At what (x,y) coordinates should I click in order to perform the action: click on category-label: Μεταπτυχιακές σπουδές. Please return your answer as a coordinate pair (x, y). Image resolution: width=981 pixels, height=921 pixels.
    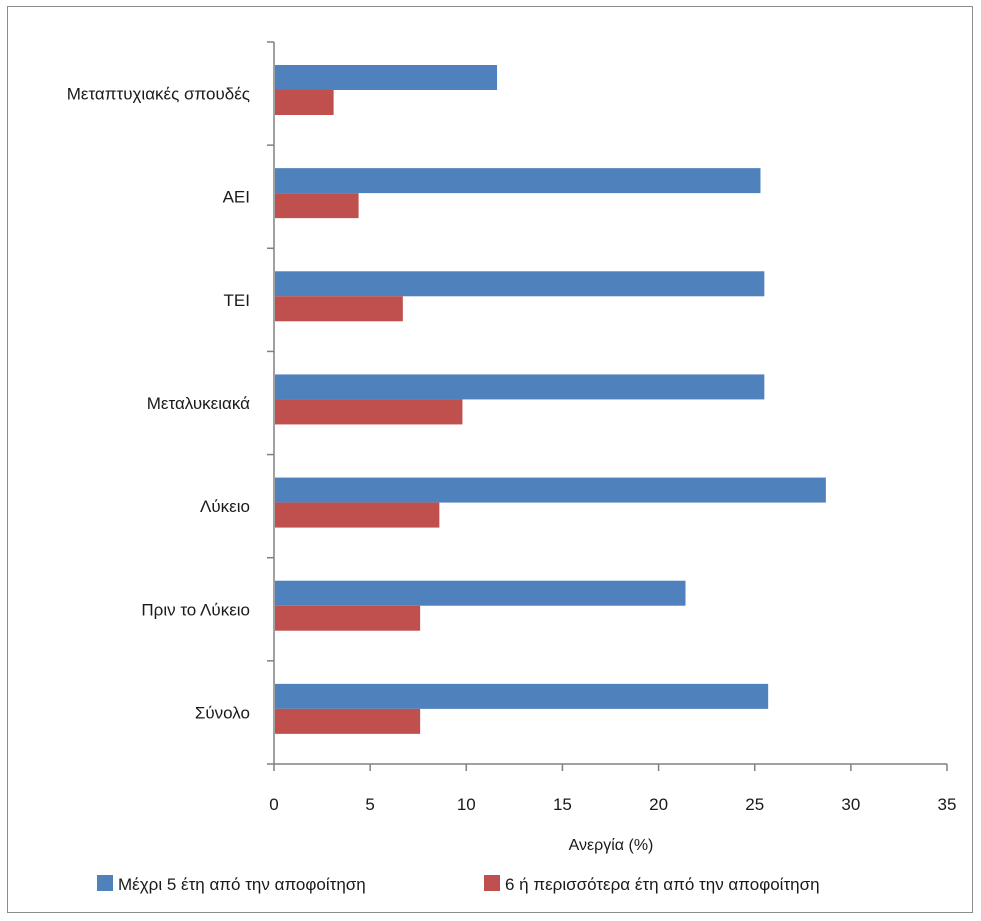
    Looking at the image, I should click on (158, 94).